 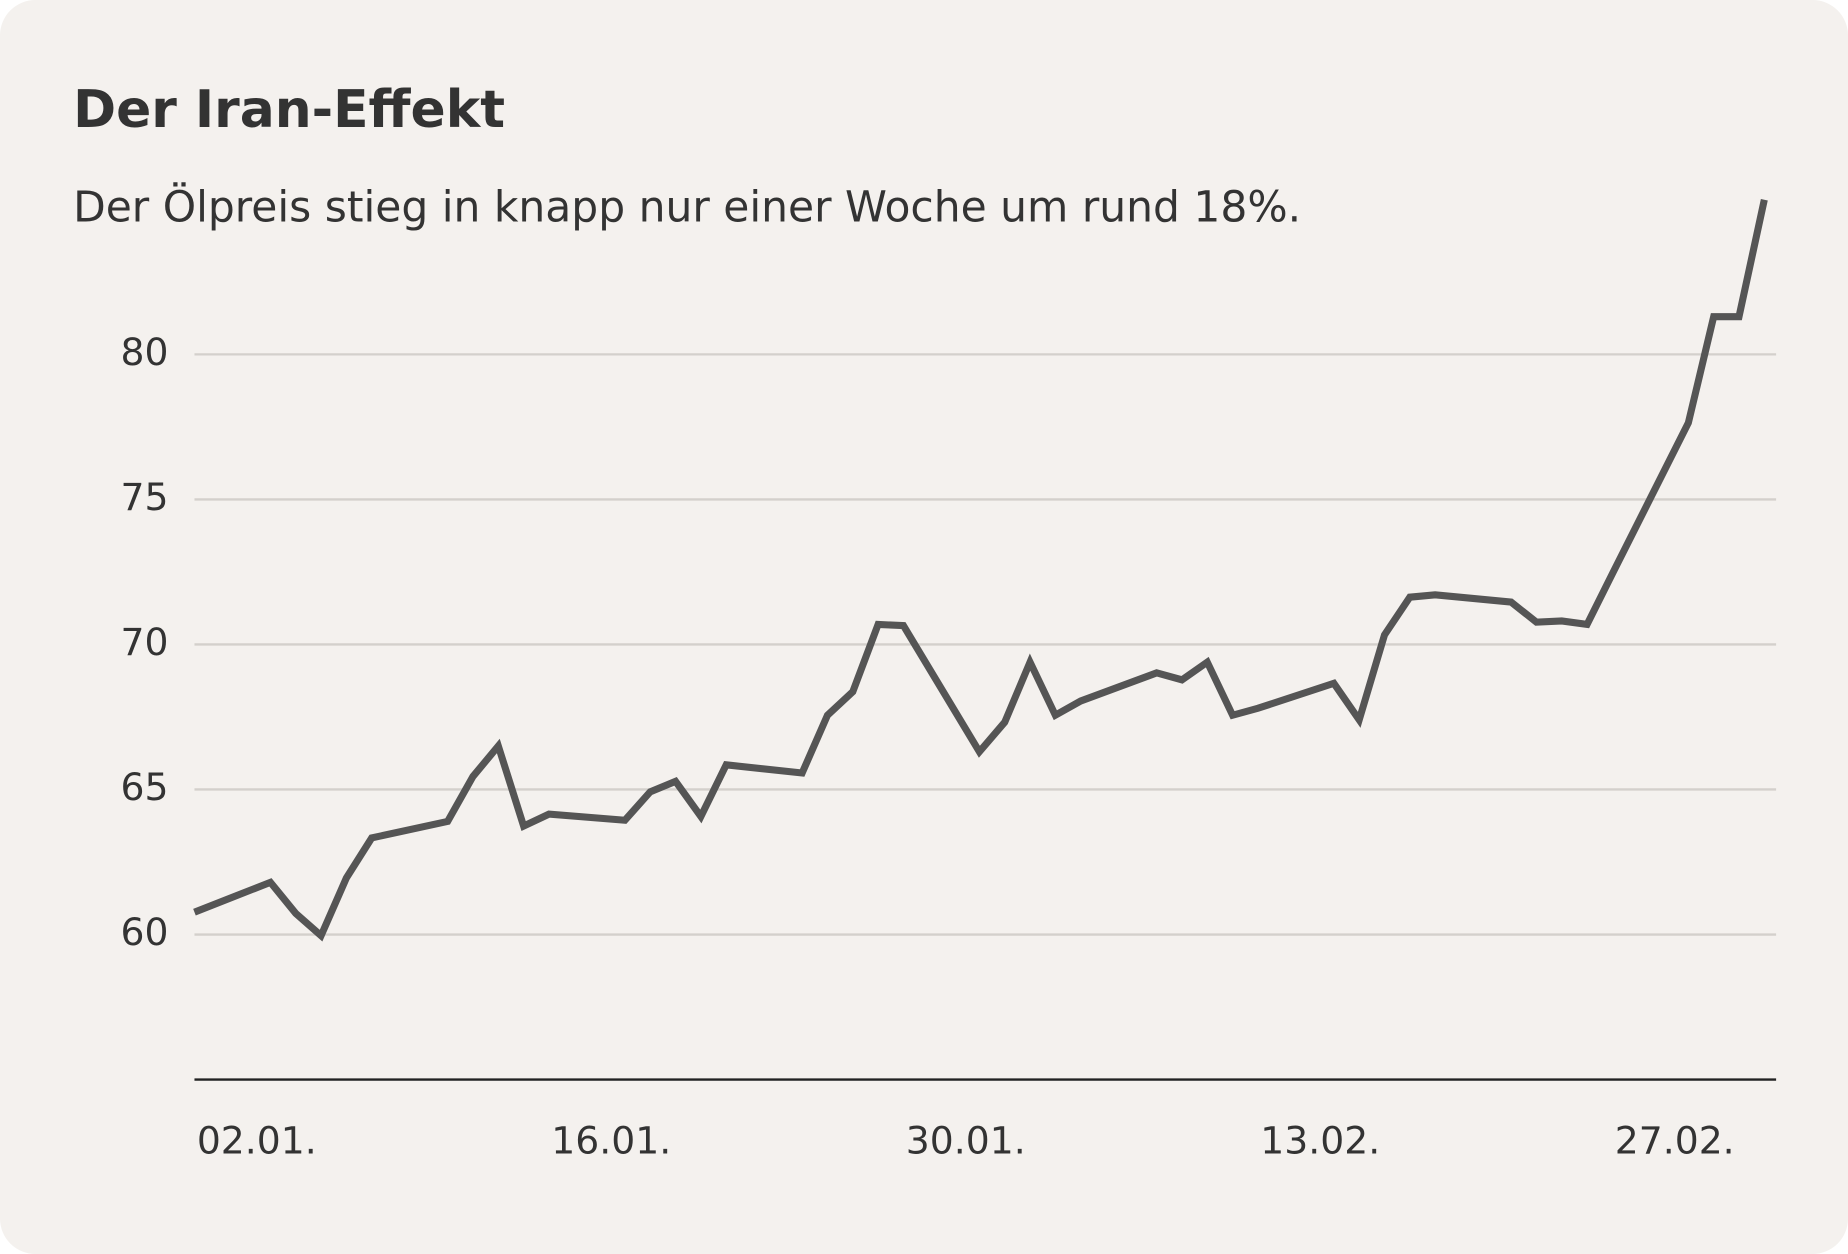 I want to click on chart-title: Der Iran-Effekt, so click(x=289, y=110).